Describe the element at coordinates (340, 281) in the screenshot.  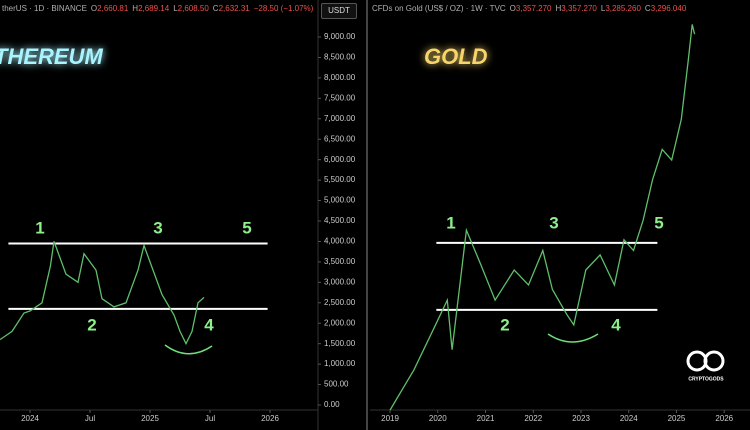
I see `y-tick-label: 3,000.00` at that location.